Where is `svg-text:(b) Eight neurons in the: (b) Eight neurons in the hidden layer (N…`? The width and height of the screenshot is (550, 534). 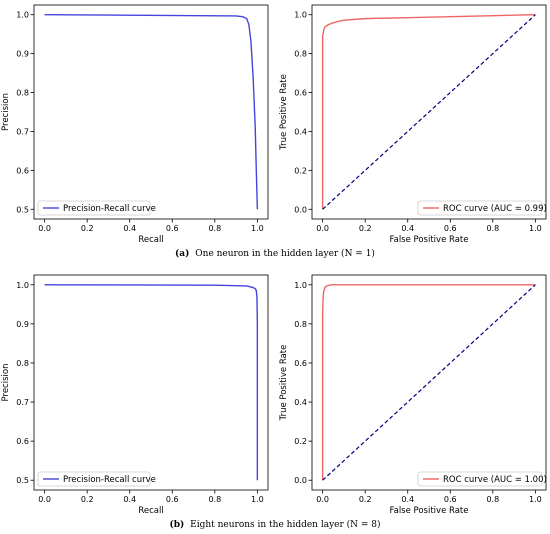
svg-text:(b) Eight neurons in the: (b) Eight neurons in the hidden layer (N… is located at coordinates (274, 524).